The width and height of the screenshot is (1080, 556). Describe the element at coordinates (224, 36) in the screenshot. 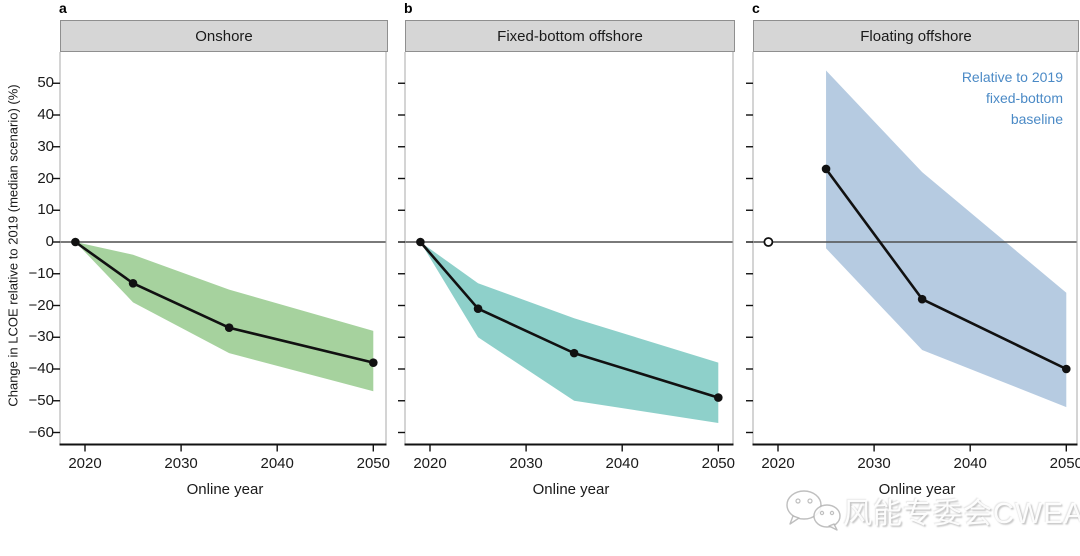

I see `panel-header-onshore: Onshore` at that location.